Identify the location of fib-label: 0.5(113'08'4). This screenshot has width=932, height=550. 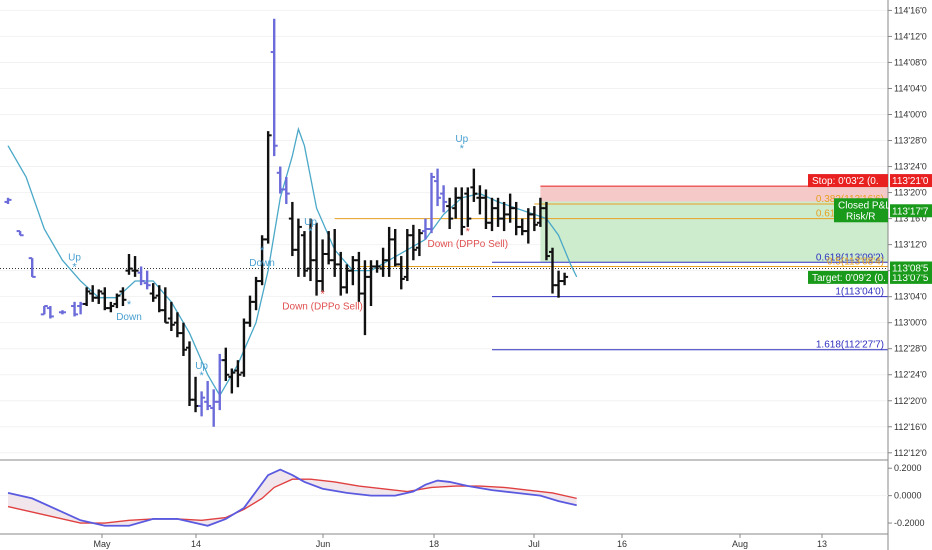
(855, 261).